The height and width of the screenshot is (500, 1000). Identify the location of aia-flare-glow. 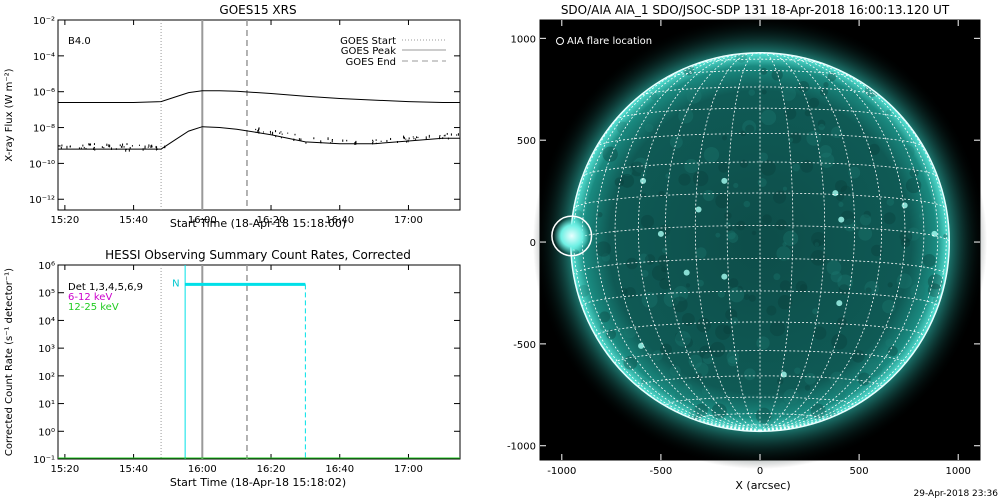
(571, 236).